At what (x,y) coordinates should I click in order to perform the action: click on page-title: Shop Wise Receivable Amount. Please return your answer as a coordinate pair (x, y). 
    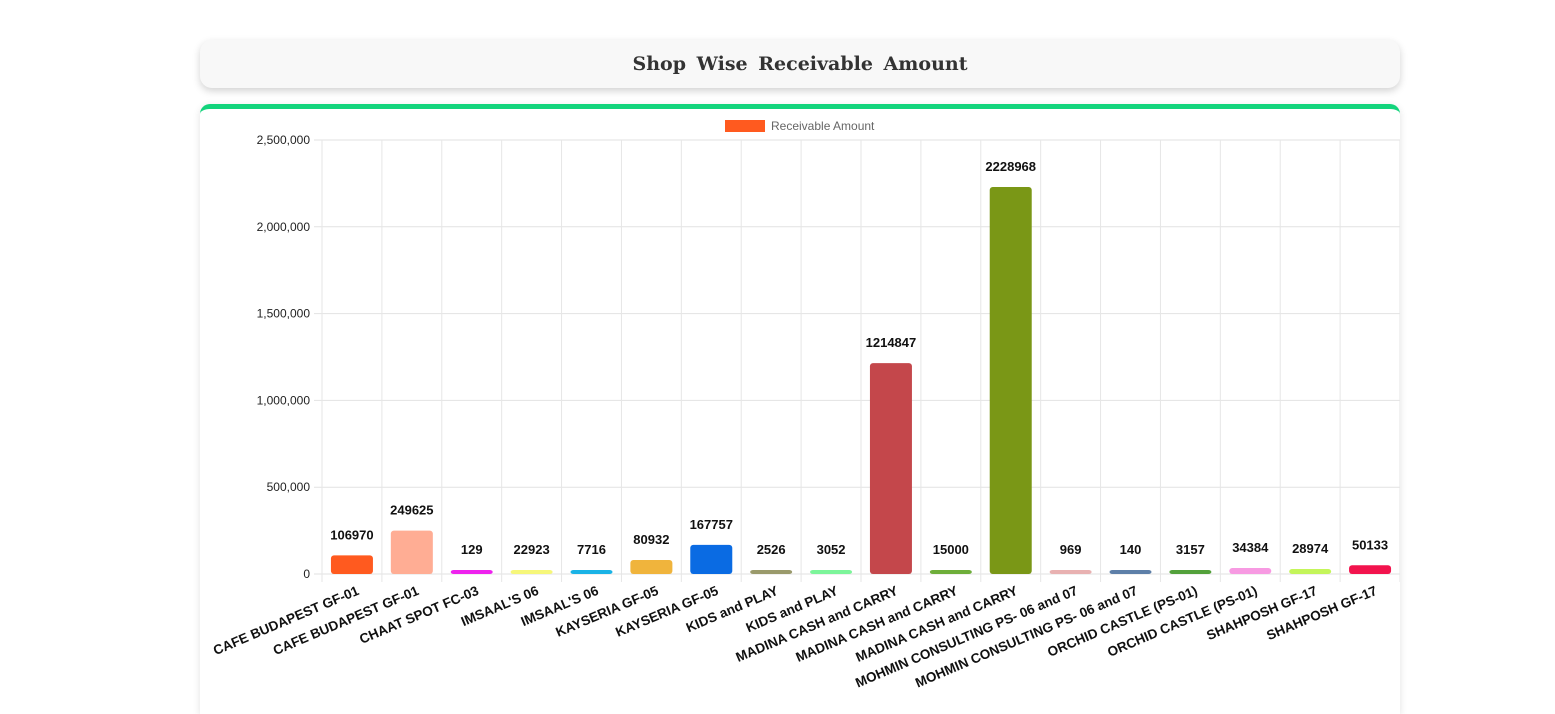
    Looking at the image, I should click on (800, 64).